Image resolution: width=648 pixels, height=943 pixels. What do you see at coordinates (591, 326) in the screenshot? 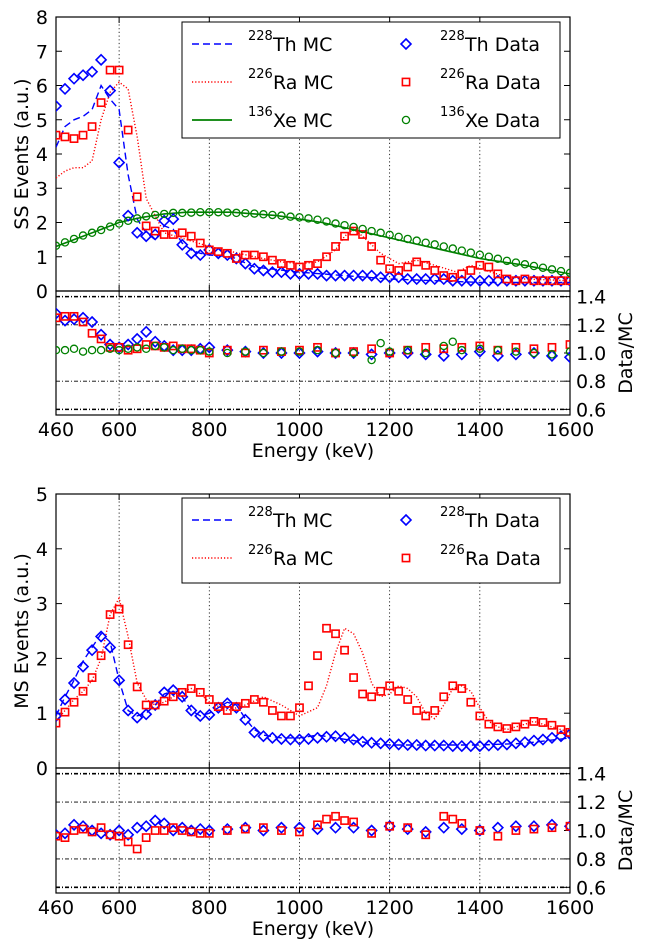
I see `y-tick-label: 1.2` at bounding box center [591, 326].